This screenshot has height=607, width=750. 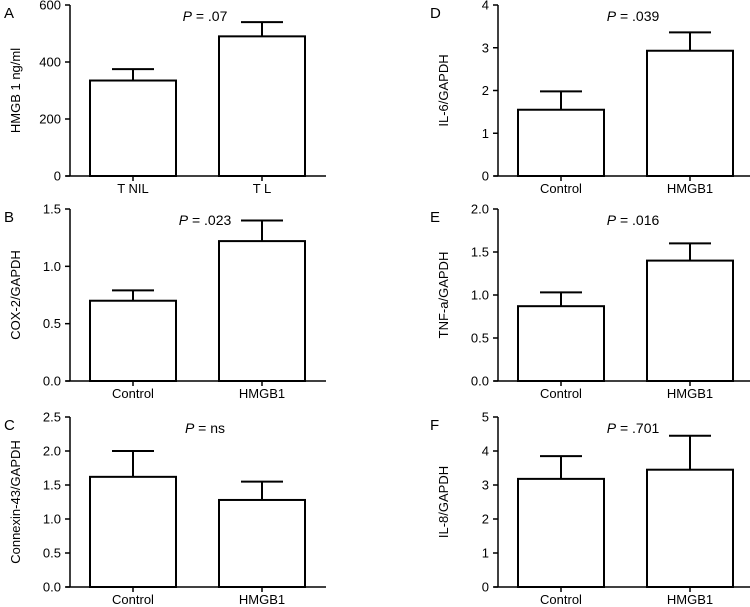 I want to click on y-tick-label: 200, so click(x=50, y=119).